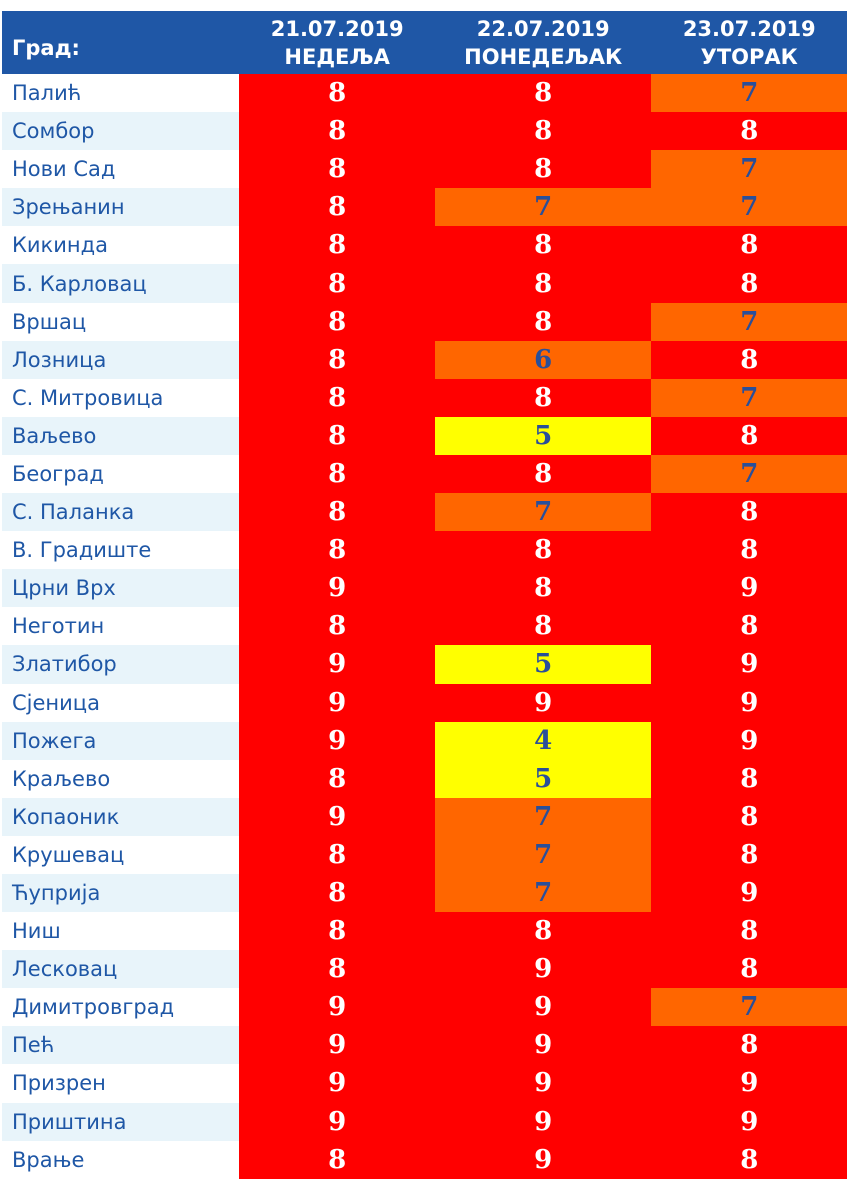 This screenshot has height=1191, width=850. I want to click on city-name: Ћуприја, so click(121, 893).